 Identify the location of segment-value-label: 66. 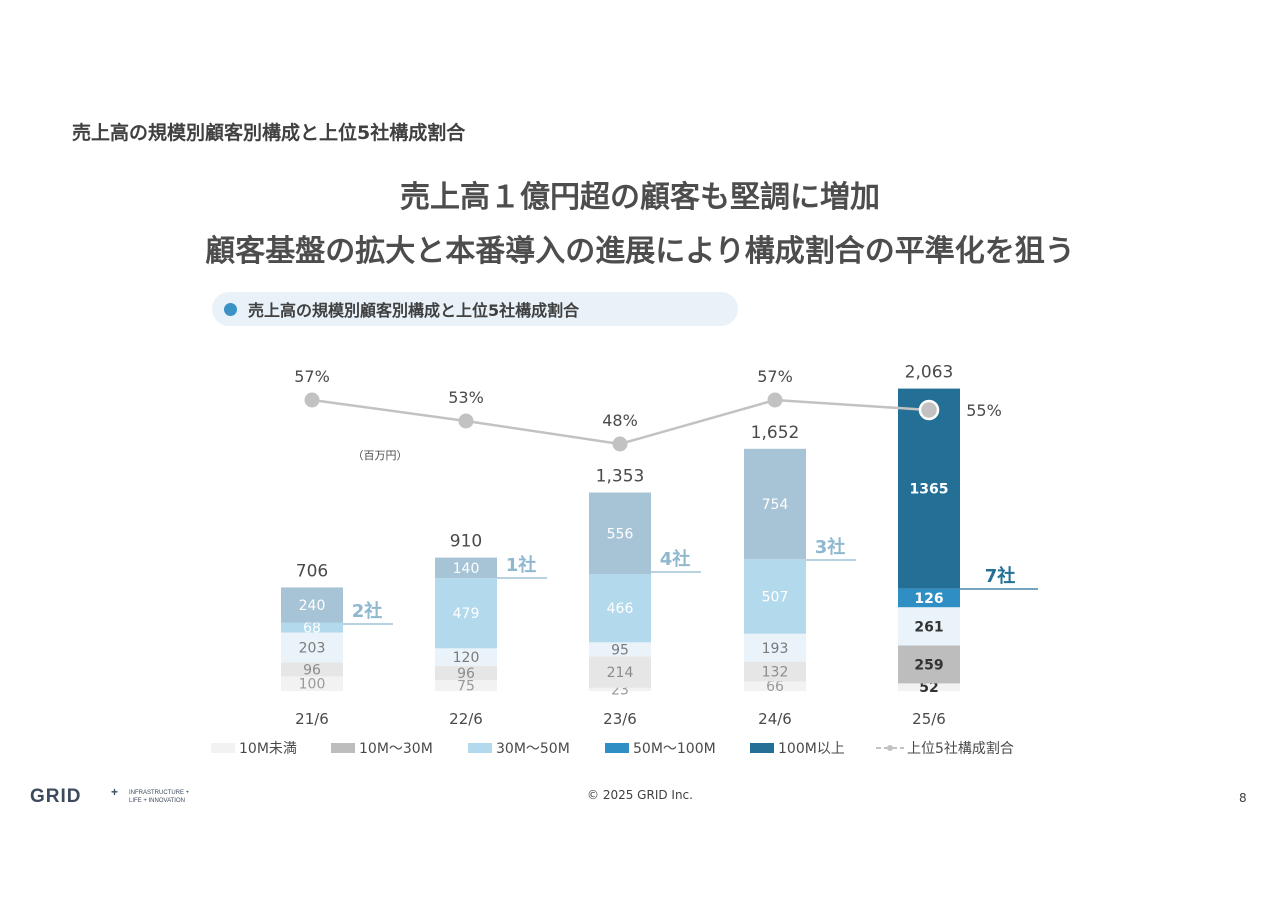
(775, 687).